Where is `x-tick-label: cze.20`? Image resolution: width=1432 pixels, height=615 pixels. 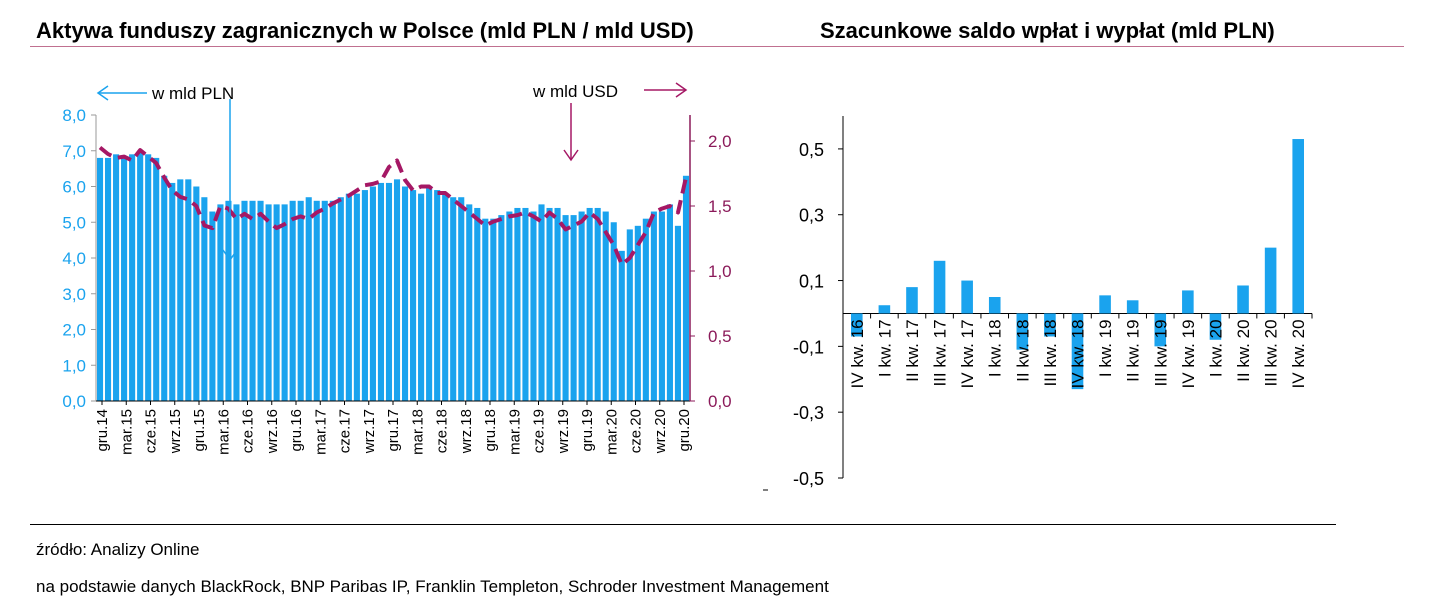 x-tick-label: cze.20 is located at coordinates (636, 431).